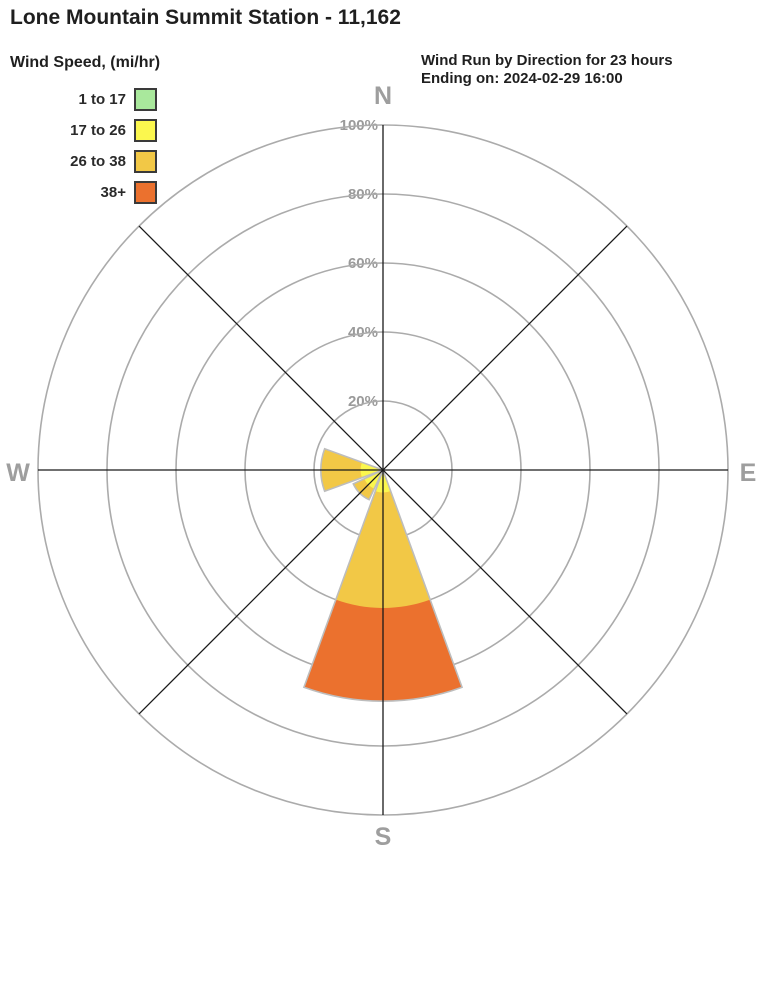  What do you see at coordinates (18, 473) in the screenshot?
I see `compass-label-W: W` at bounding box center [18, 473].